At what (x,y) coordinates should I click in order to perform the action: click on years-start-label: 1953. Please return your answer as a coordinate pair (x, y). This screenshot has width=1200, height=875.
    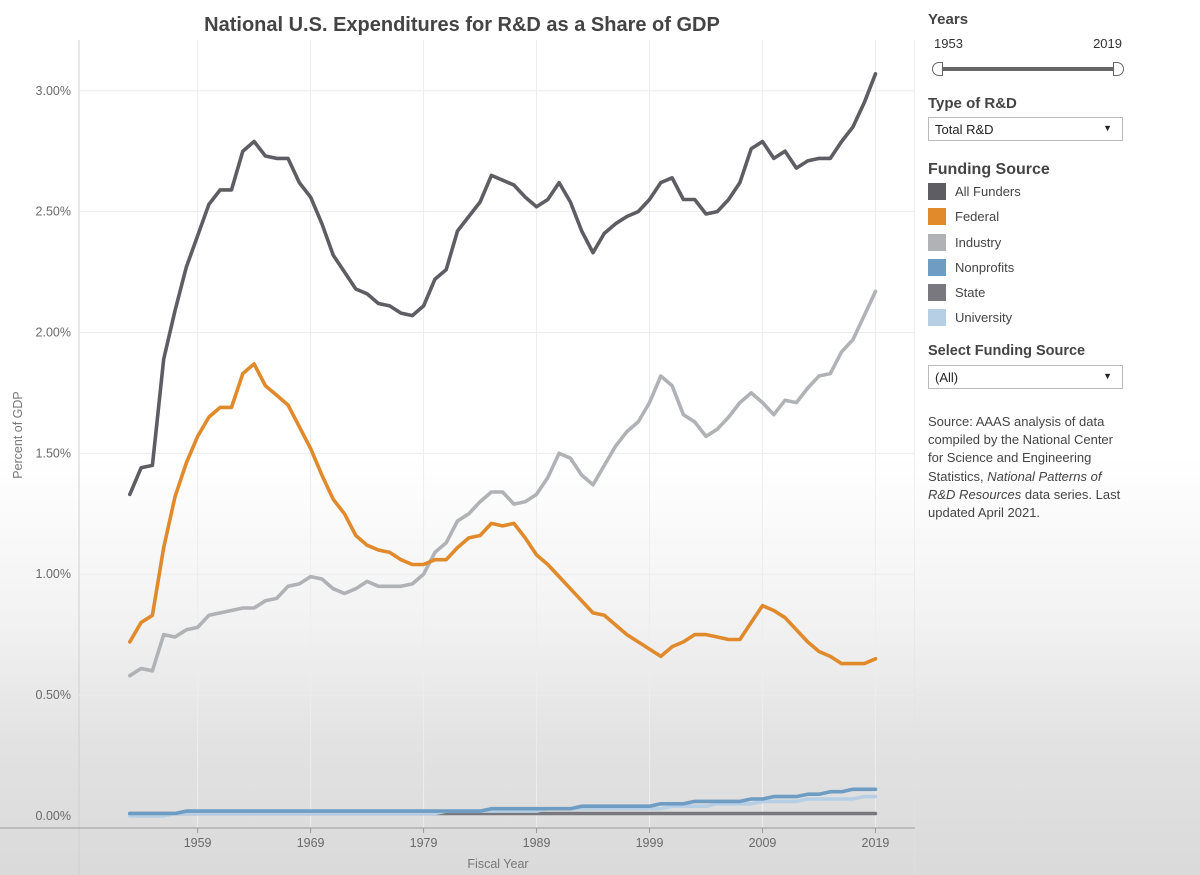
    Looking at the image, I should click on (948, 43).